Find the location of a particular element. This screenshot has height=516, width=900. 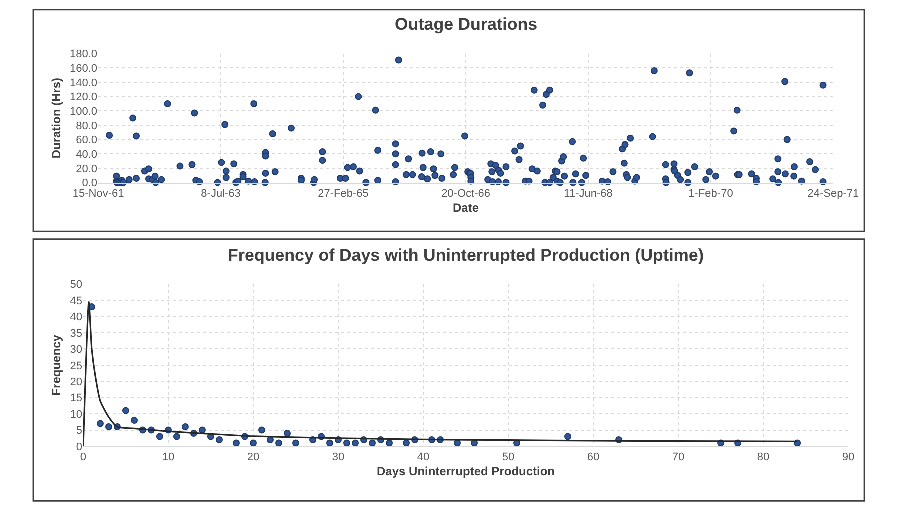

x-tick-label: 70 is located at coordinates (678, 458).